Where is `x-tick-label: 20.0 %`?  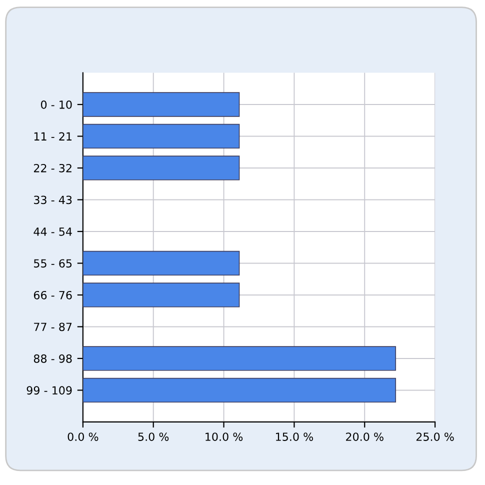
x-tick-label: 20.0 % is located at coordinates (365, 436).